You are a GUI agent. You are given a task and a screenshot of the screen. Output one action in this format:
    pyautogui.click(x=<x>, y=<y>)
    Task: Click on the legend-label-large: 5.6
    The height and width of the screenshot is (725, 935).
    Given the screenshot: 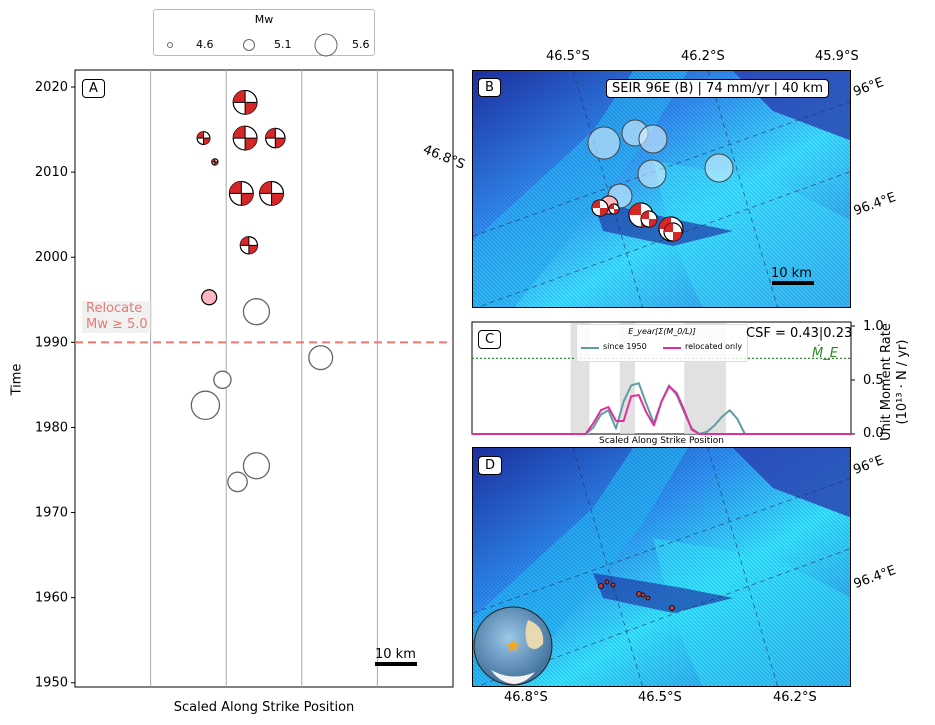 What is the action you would take?
    pyautogui.click(x=361, y=44)
    